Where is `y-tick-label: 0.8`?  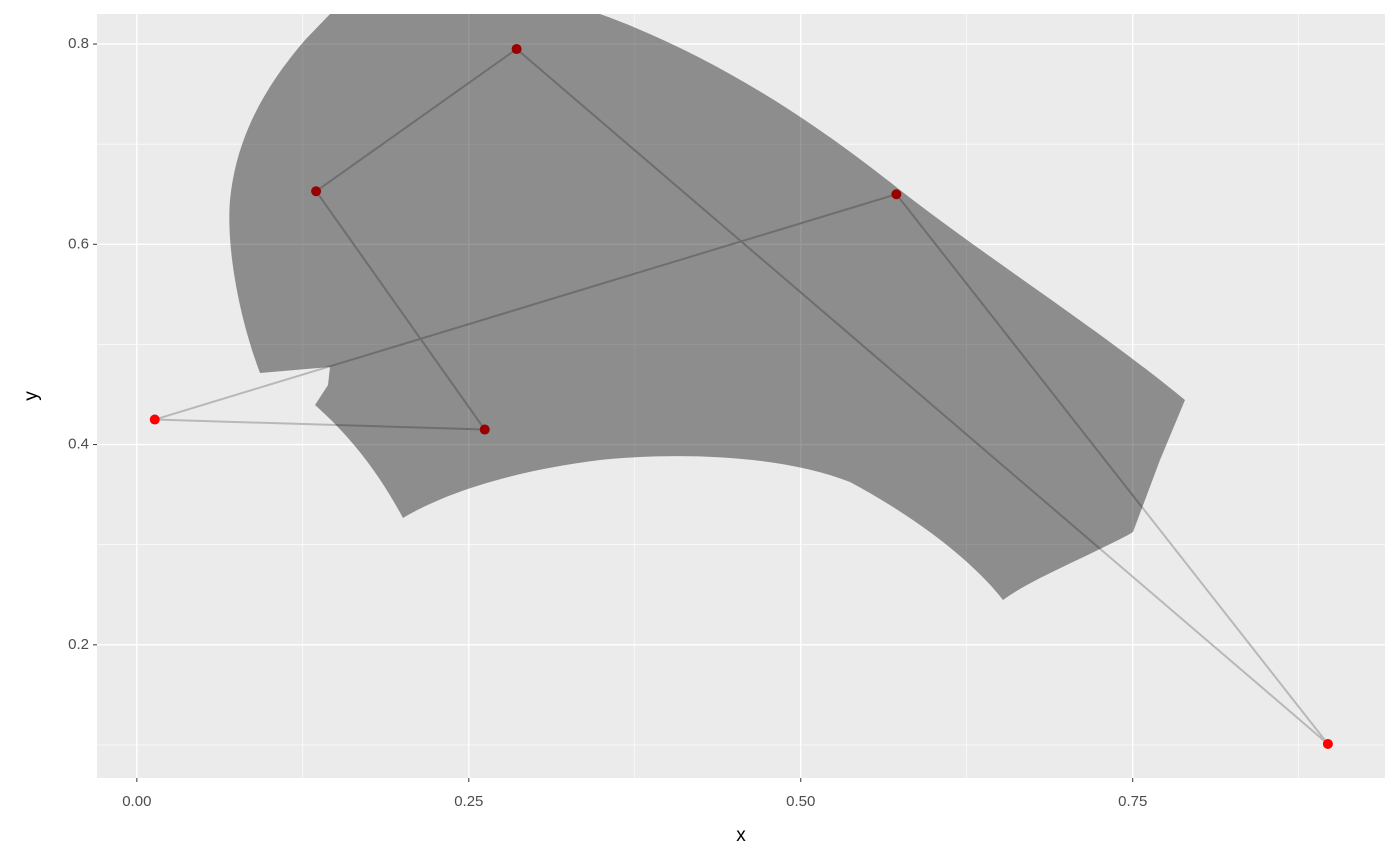
y-tick-label: 0.8 is located at coordinates (78, 43).